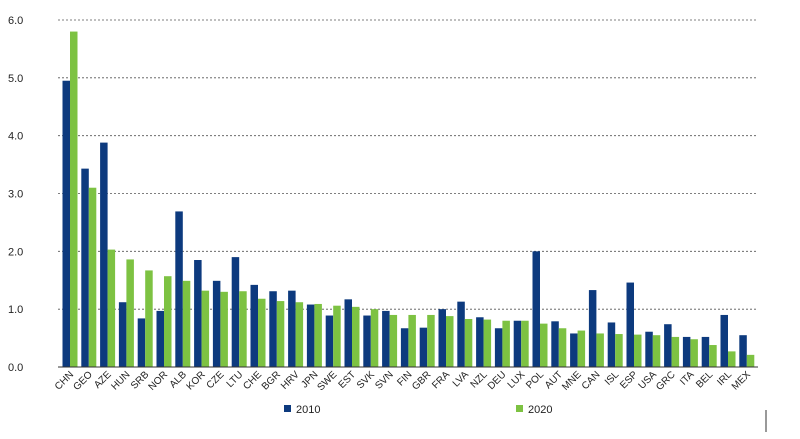 This screenshot has height=439, width=800. What do you see at coordinates (572, 381) in the screenshot?
I see `x-tick-label: MNE` at bounding box center [572, 381].